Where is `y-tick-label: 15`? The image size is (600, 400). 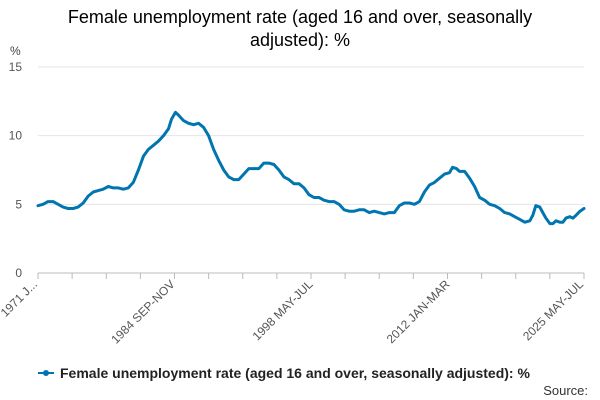 y-tick-label: 15 is located at coordinates (16, 67).